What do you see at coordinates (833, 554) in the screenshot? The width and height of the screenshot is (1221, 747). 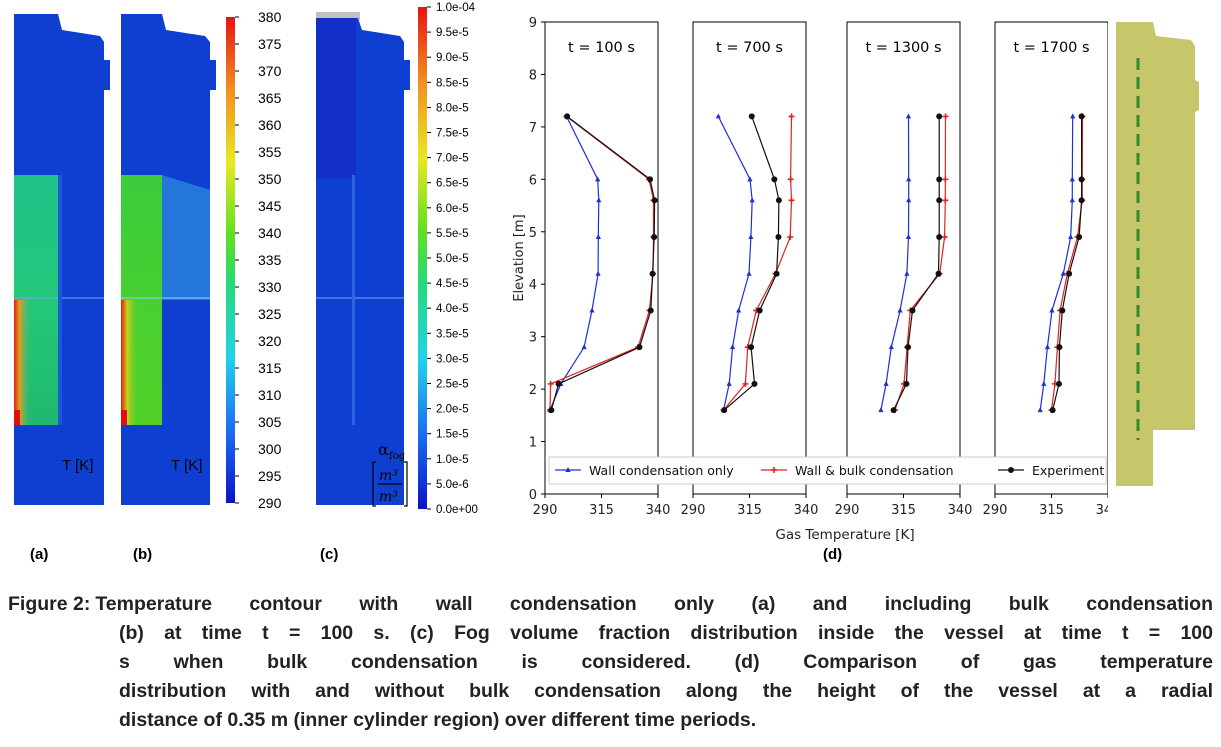 I see `panel-label-d: (d)` at bounding box center [833, 554].